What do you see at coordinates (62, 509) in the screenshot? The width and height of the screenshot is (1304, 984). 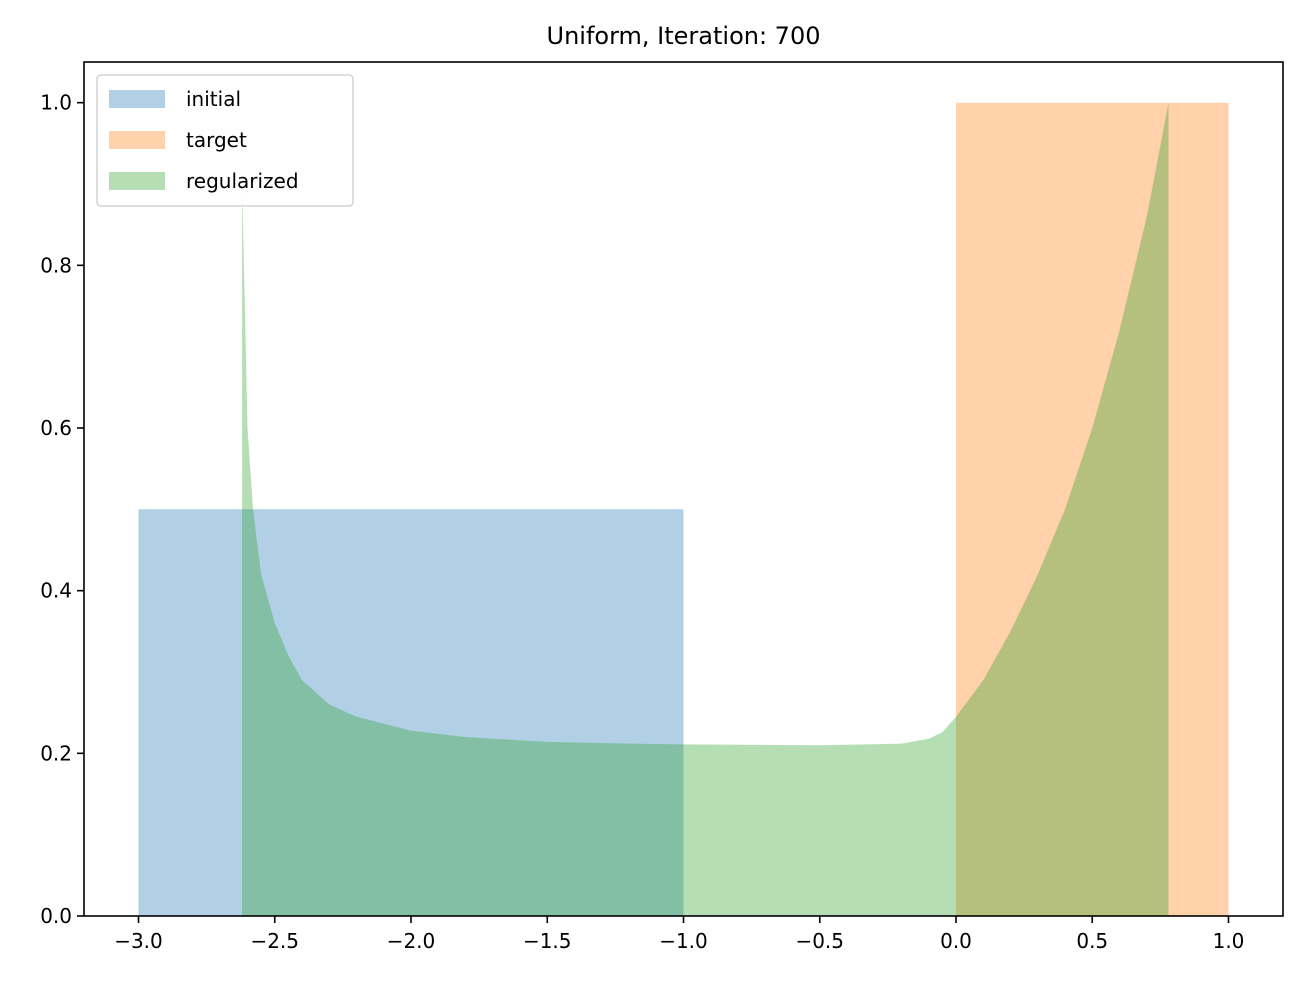 I see `y-axis: 0.0 0.2 0.4 0.6 0.8 1.0` at bounding box center [62, 509].